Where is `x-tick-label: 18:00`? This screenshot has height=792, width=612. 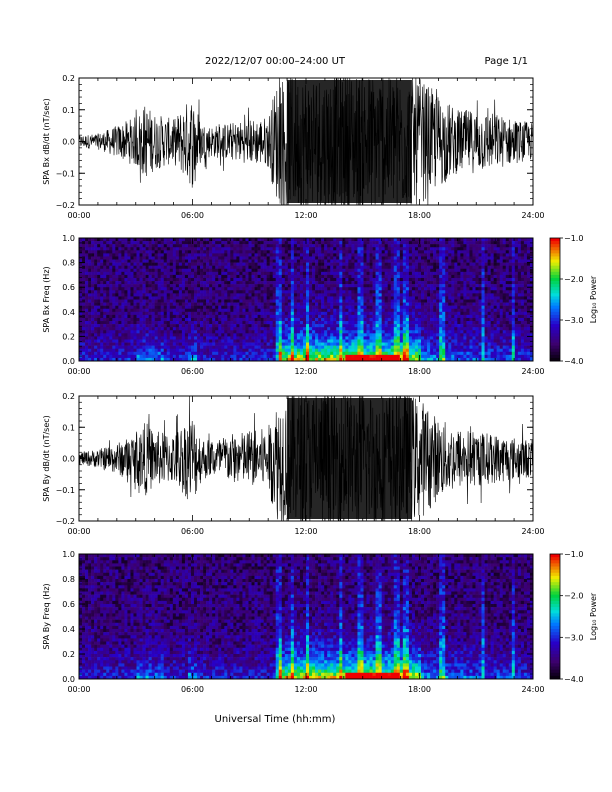 x-tick-label: 18:00 is located at coordinates (419, 215).